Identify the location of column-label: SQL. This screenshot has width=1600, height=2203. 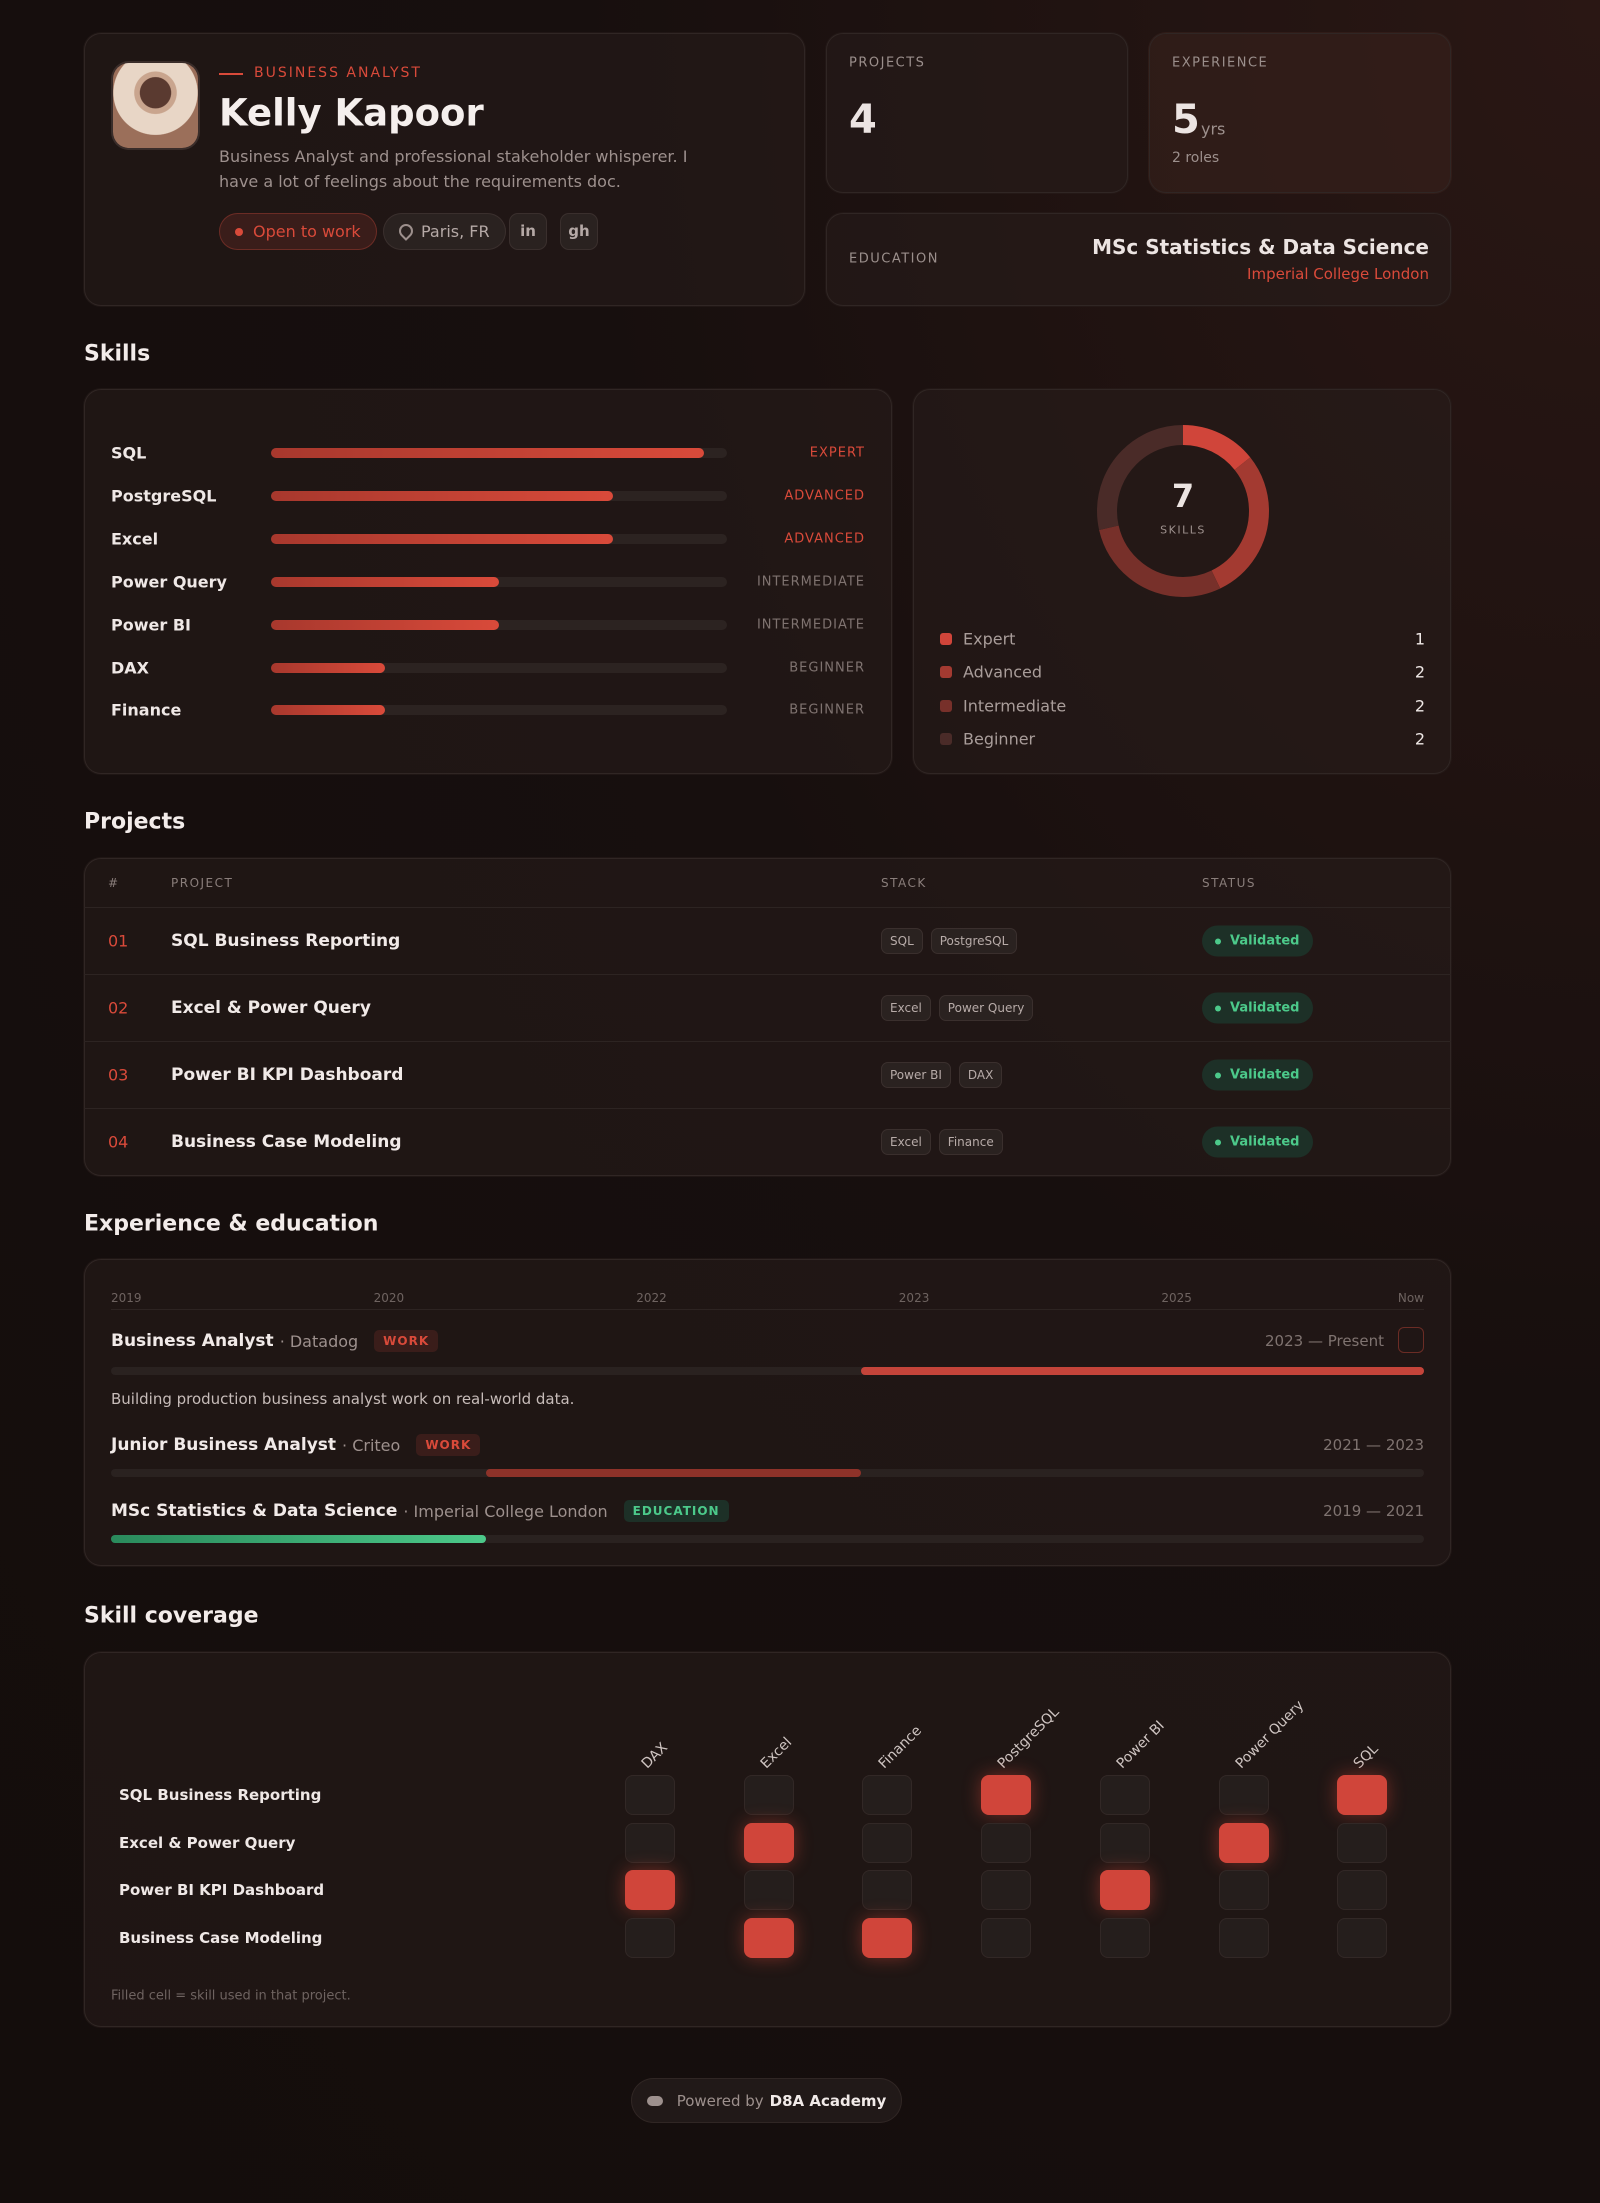
(1366, 1756).